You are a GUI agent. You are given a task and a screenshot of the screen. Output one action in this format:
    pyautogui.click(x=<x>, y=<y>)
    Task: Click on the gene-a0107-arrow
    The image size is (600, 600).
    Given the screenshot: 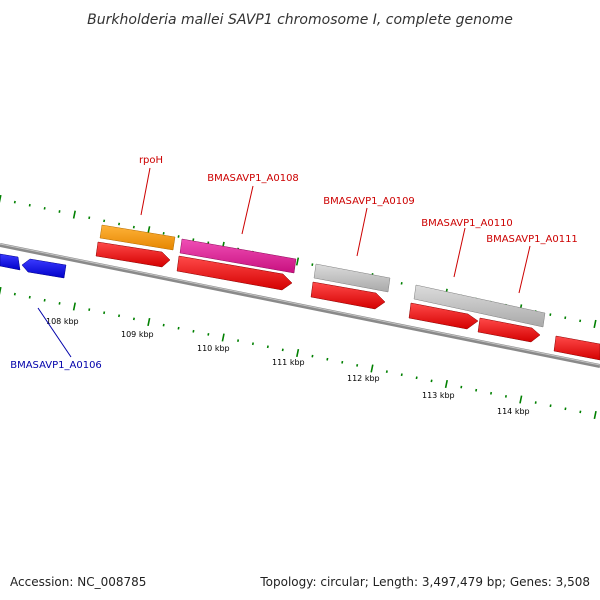 What is the action you would take?
    pyautogui.click(x=44, y=268)
    